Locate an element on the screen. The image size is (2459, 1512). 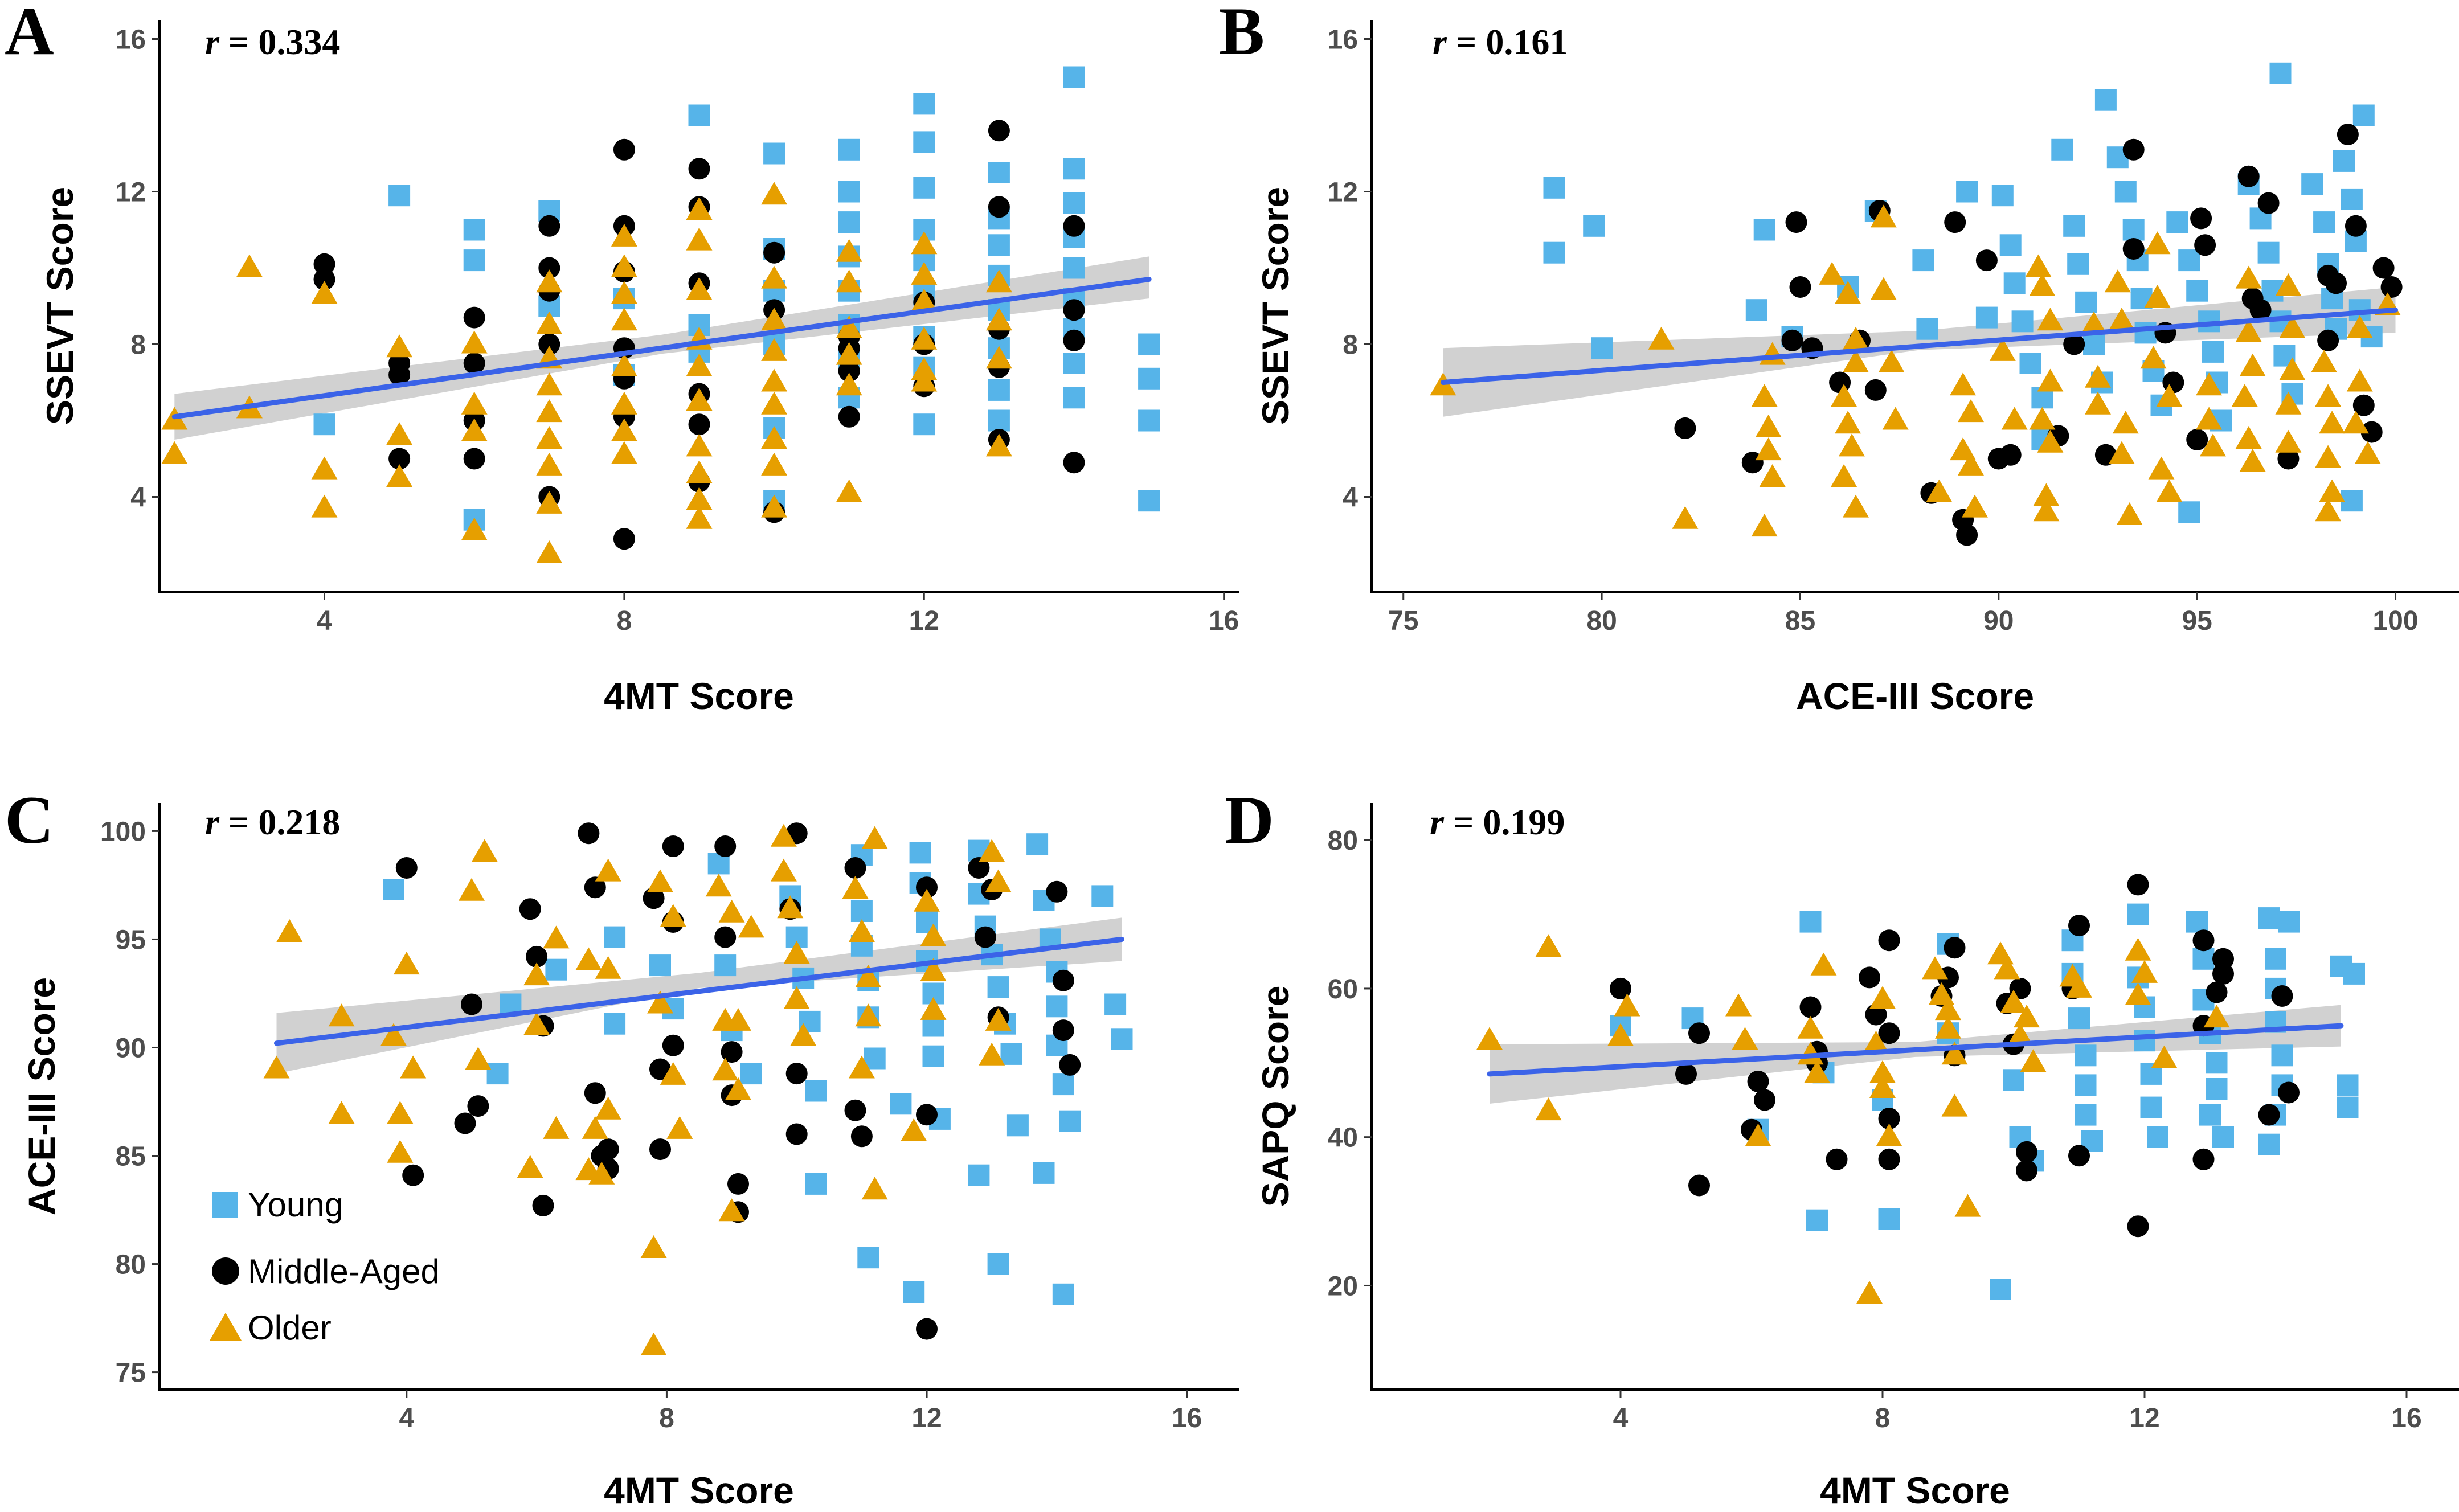
panel-B-fit-layer is located at coordinates (1919, 346).